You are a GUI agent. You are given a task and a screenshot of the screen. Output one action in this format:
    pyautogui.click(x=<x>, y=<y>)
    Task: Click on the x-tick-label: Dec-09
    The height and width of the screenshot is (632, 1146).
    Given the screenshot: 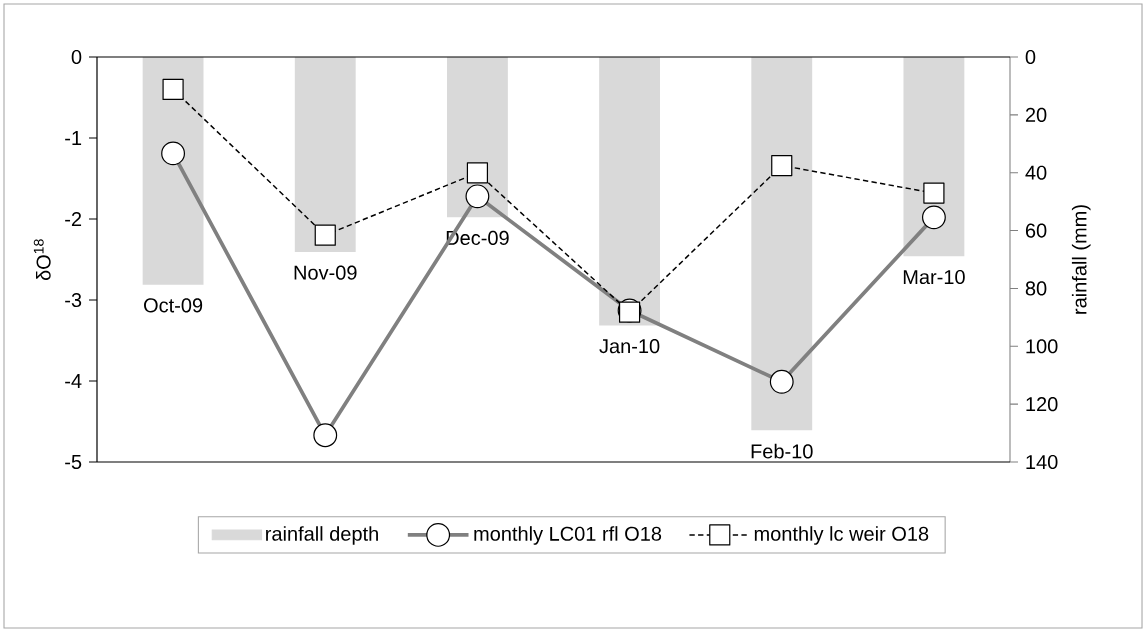 What is the action you would take?
    pyautogui.click(x=477, y=238)
    